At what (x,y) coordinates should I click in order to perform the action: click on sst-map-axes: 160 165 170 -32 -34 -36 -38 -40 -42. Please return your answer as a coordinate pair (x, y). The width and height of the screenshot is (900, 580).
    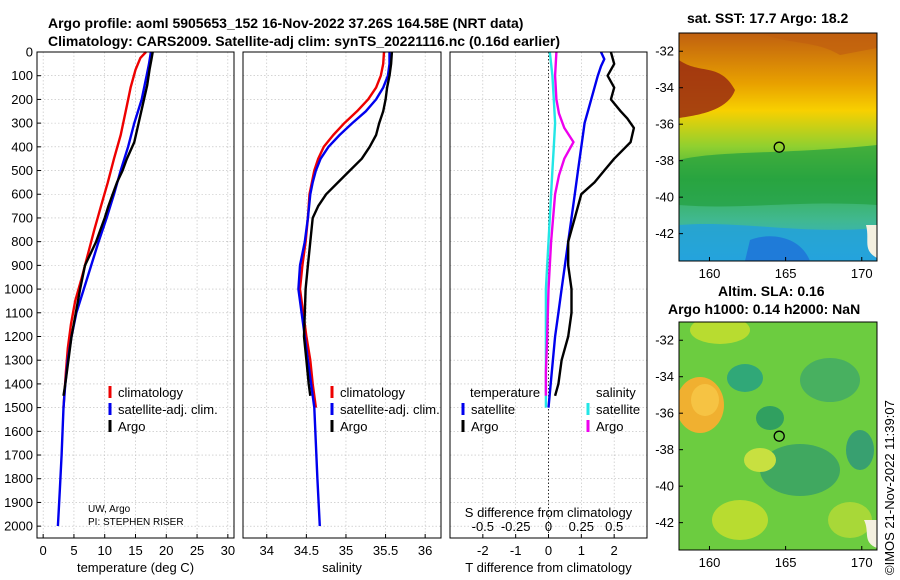
    Looking at the image, I should click on (763, 162).